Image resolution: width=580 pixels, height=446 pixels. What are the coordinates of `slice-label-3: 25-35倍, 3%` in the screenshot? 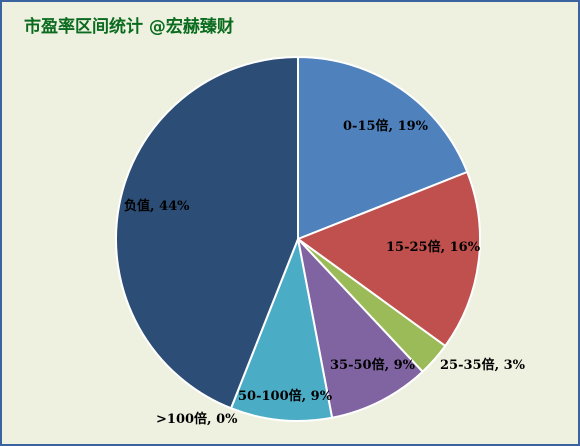 It's located at (483, 365).